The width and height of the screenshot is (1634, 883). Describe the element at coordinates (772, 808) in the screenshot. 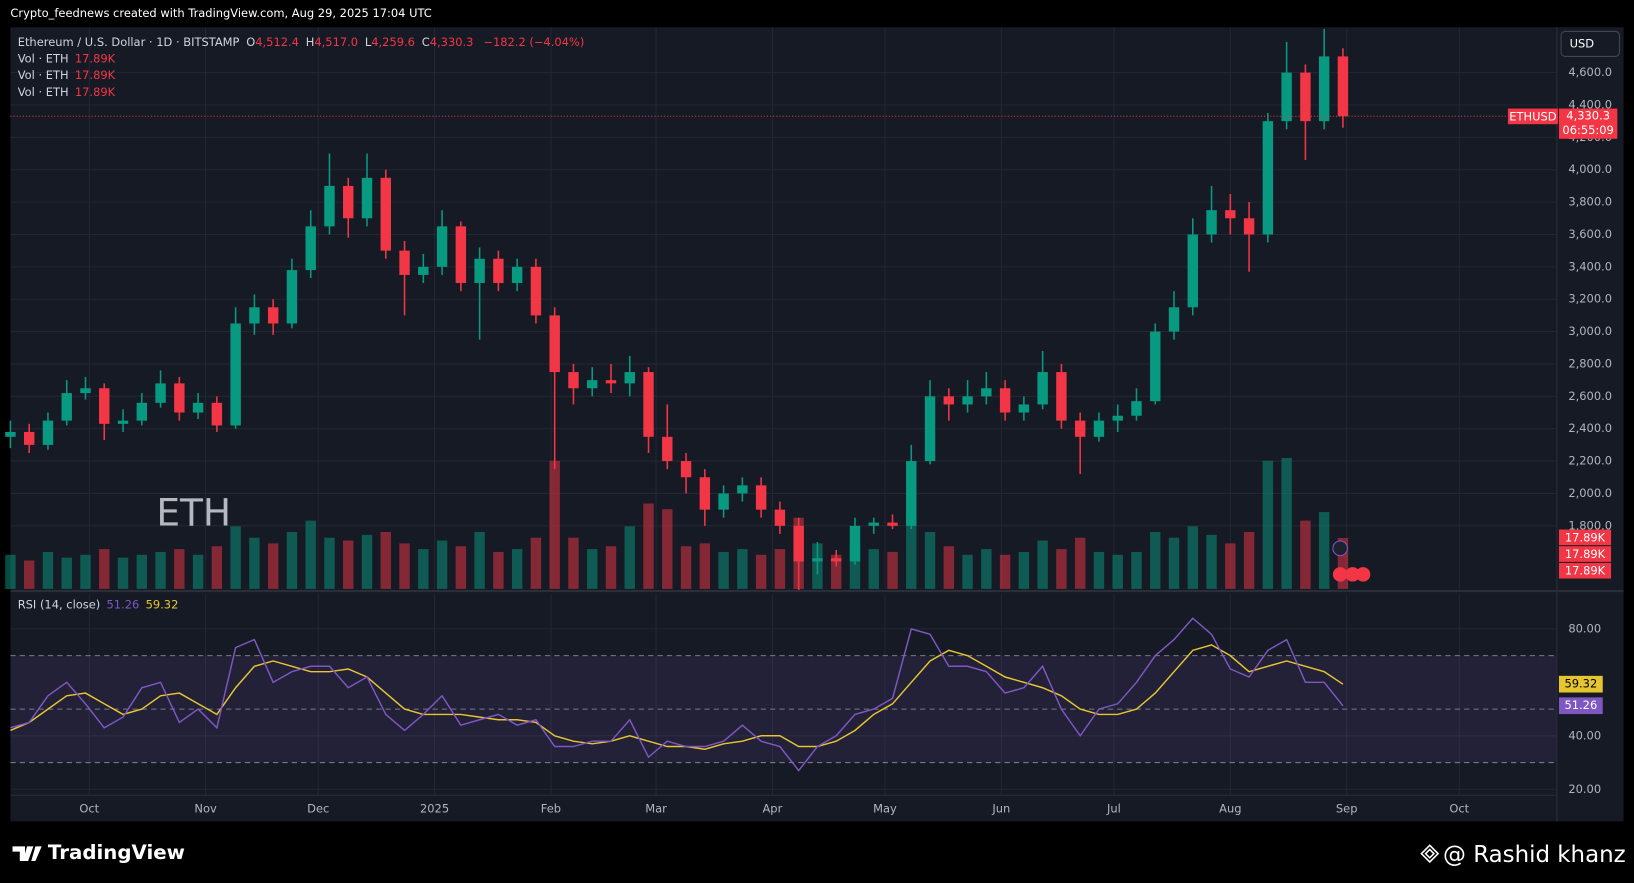

I see `x-tick-label: Apr` at that location.